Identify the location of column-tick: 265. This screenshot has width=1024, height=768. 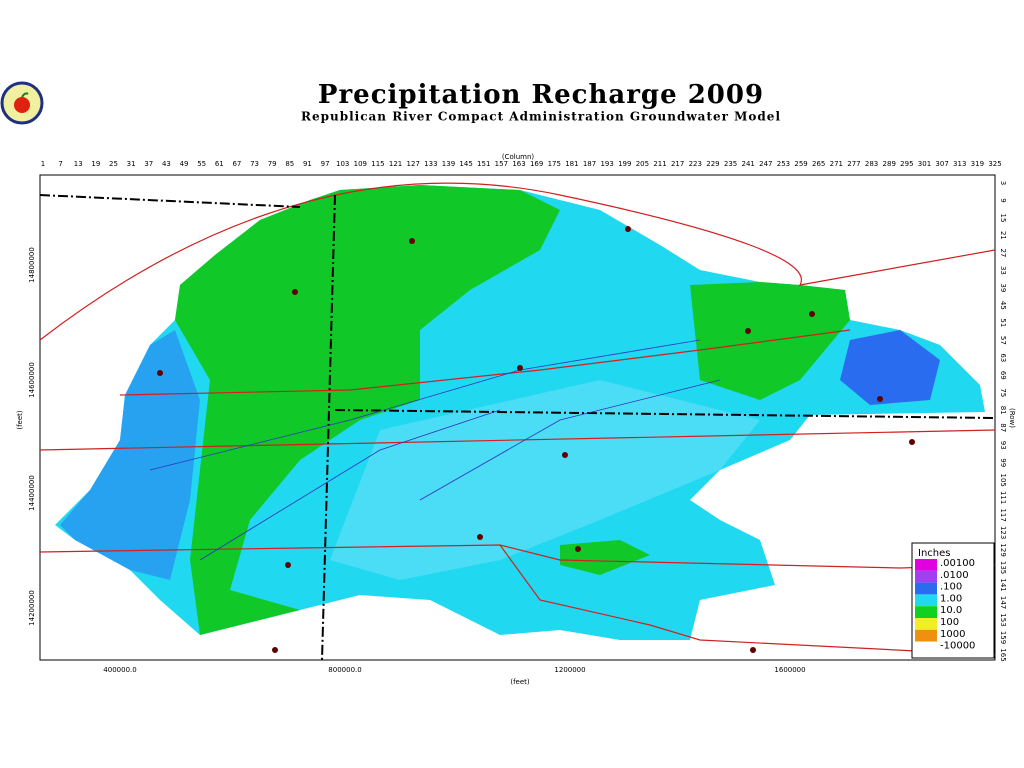
(818, 164).